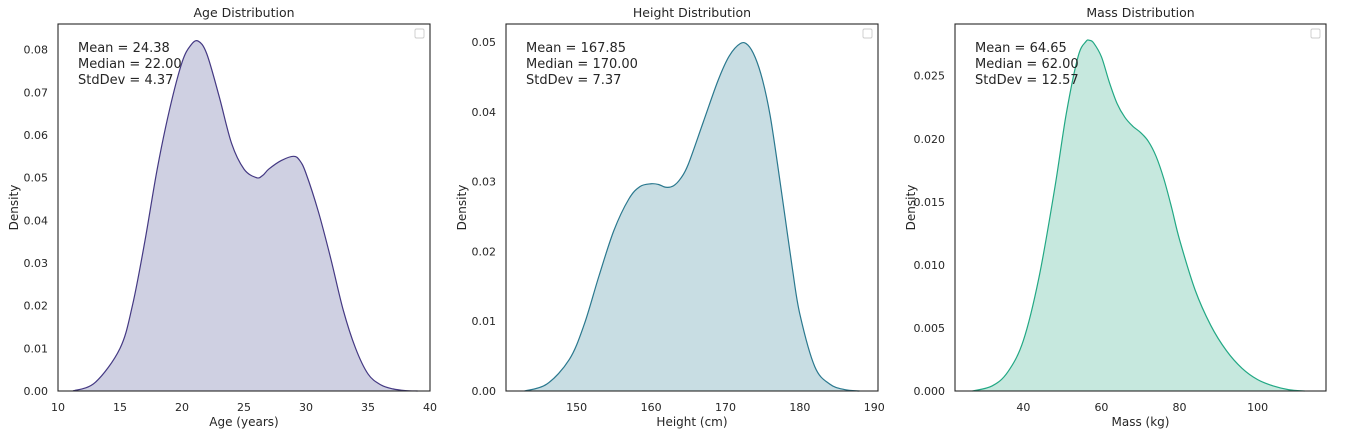 This screenshot has width=1352, height=435. I want to click on y-tick-label: 0.005, so click(930, 328).